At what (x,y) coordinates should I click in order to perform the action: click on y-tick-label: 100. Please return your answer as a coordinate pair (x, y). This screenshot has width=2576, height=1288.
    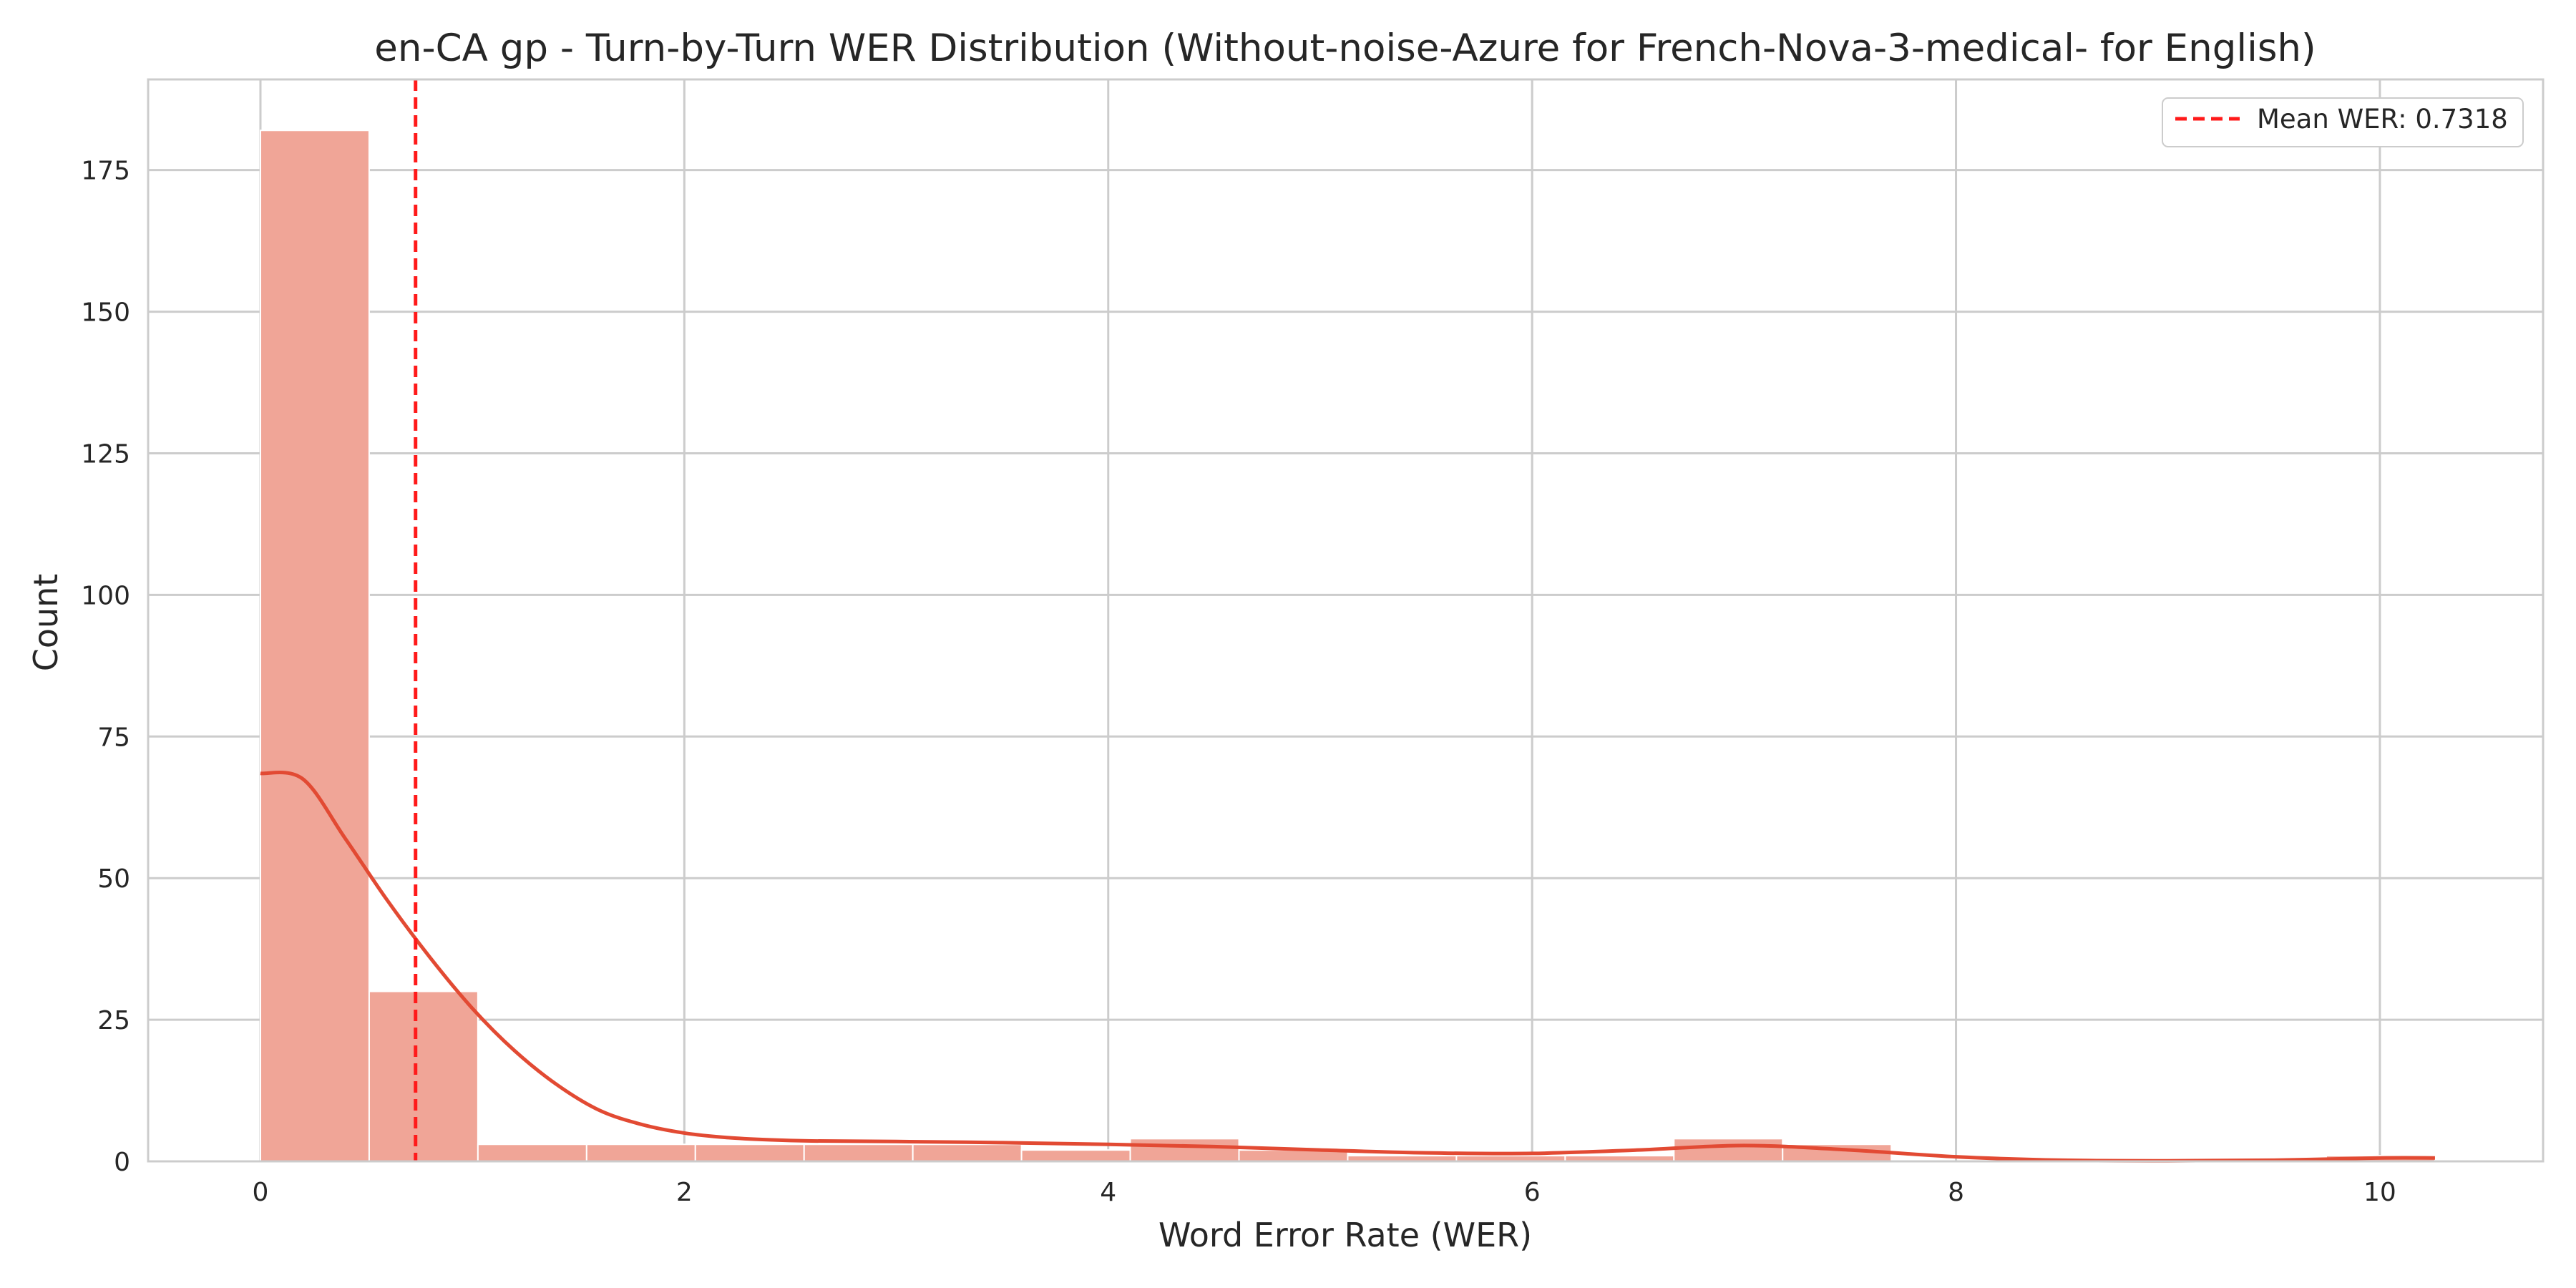
    Looking at the image, I should click on (105, 595).